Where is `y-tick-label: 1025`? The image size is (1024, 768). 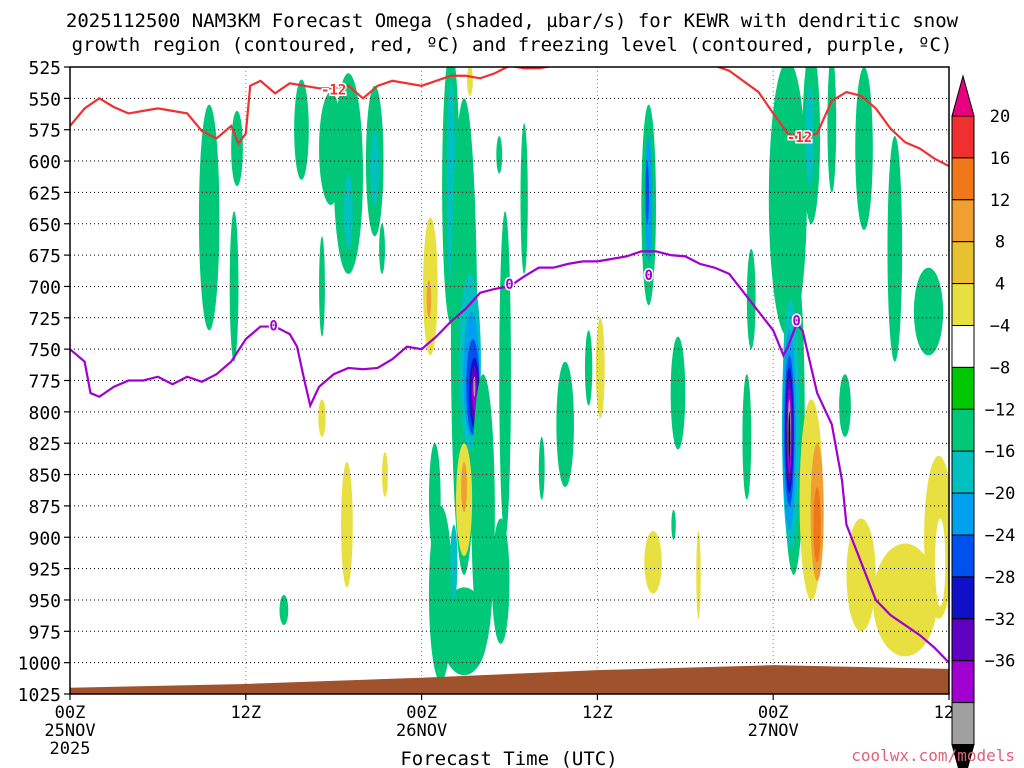
y-tick-label: 1025 is located at coordinates (39, 695).